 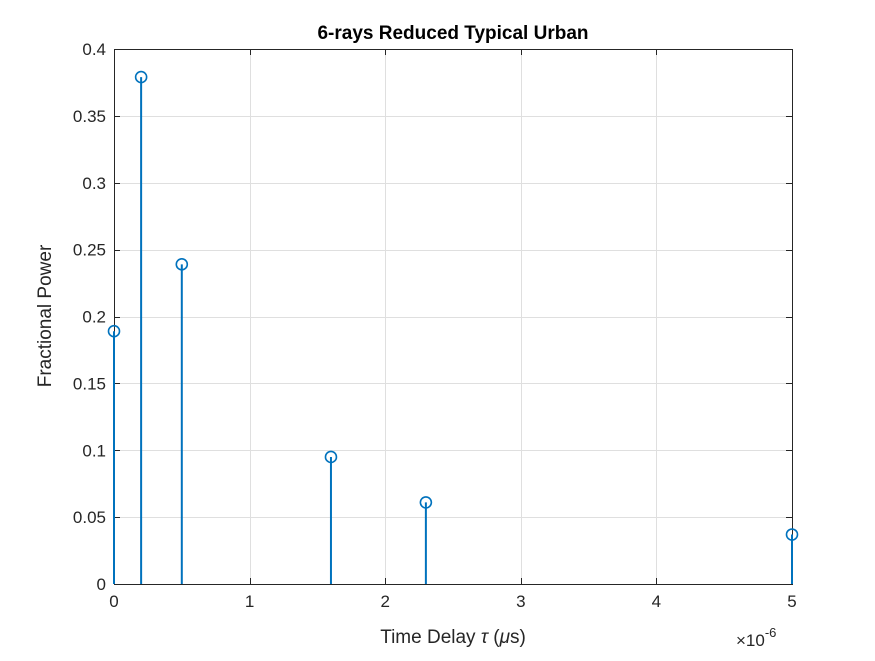 What do you see at coordinates (485, 637) in the screenshot?
I see `x-axis-label-symbol: τ` at bounding box center [485, 637].